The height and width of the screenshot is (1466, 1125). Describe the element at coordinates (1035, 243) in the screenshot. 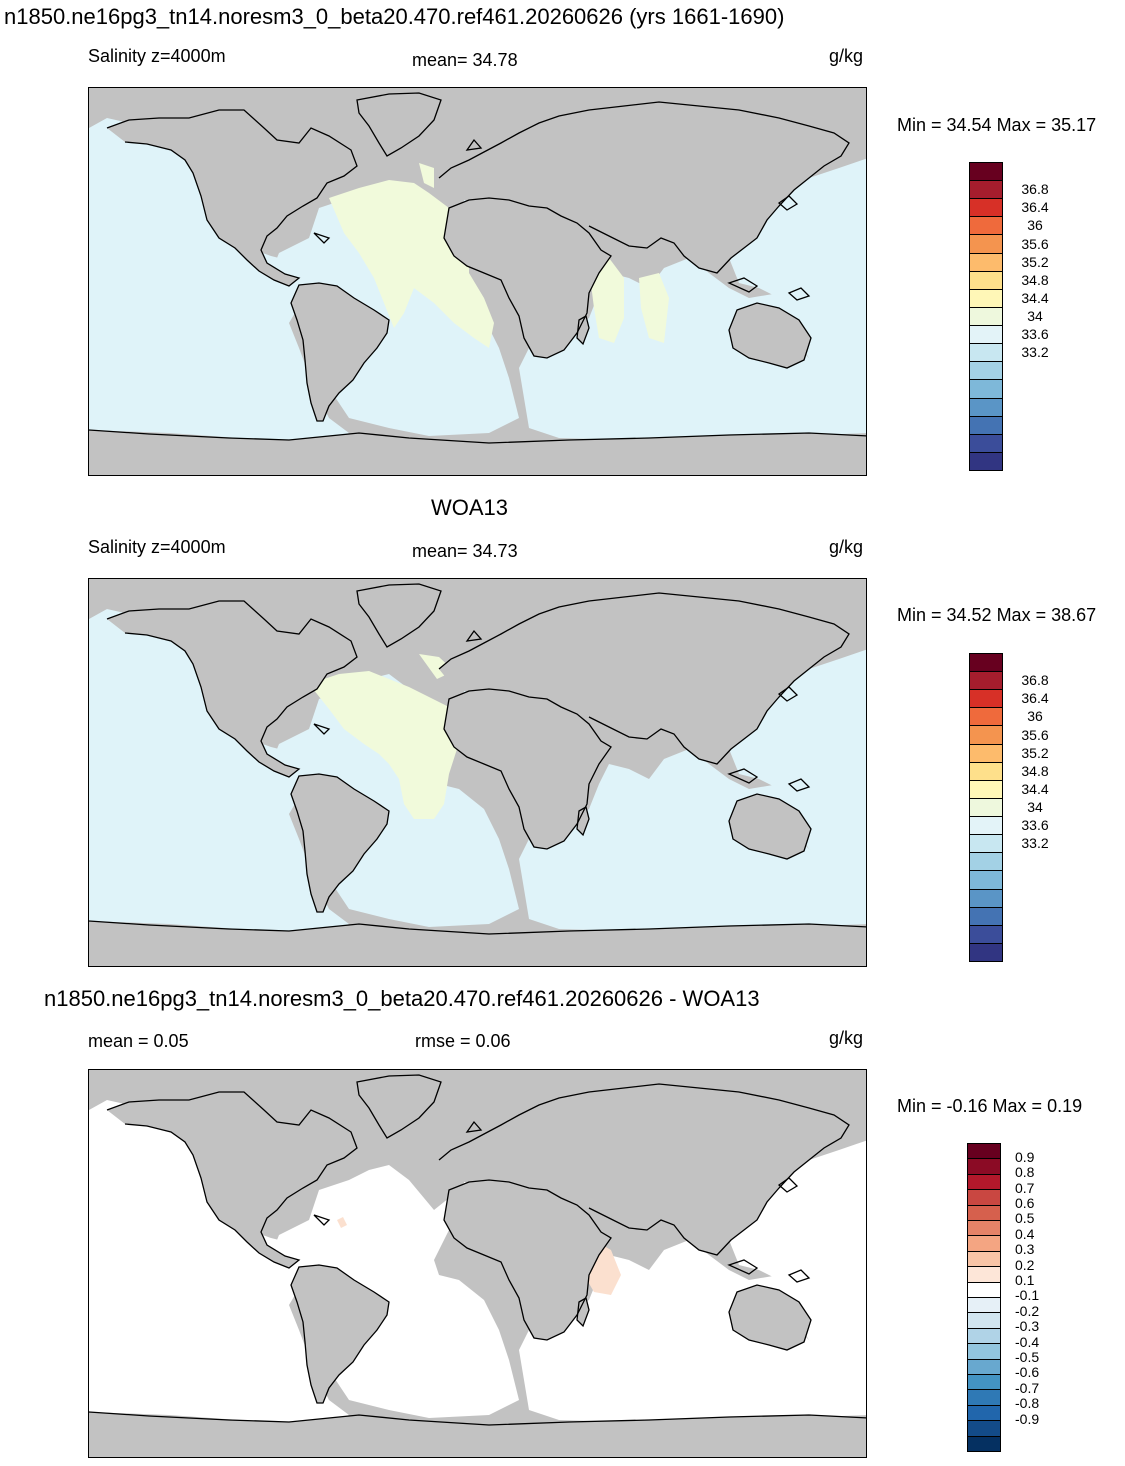

I see `colorbar-tick-label: 35.6` at that location.